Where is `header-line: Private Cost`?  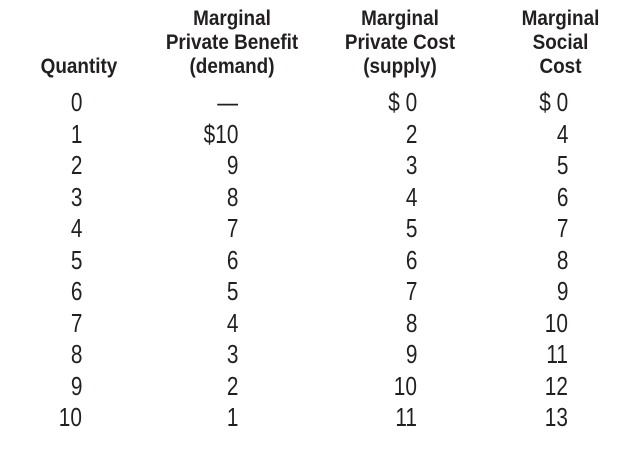
header-line: Private Cost is located at coordinates (400, 42).